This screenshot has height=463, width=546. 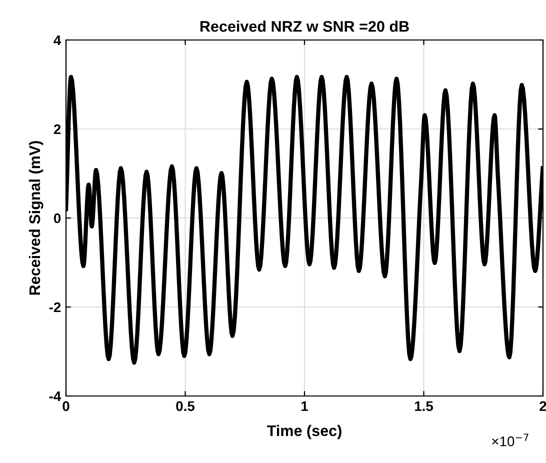 I want to click on x-axis-title: Time (sec), so click(x=304, y=432).